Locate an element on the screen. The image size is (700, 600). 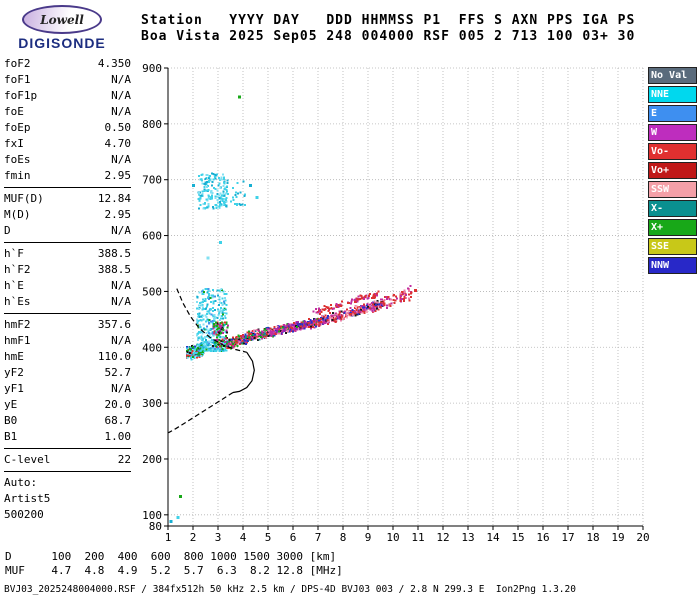
x-tick-label: 9 is located at coordinates (368, 537).